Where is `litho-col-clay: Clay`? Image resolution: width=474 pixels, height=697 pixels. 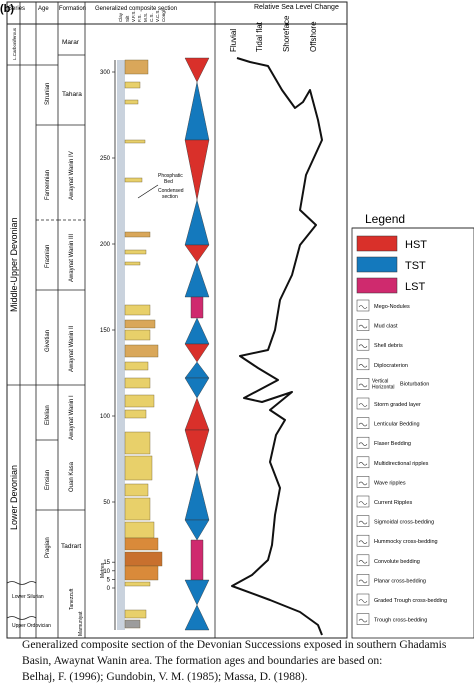
litho-col-clay: Clay is located at coordinates (120, 17).